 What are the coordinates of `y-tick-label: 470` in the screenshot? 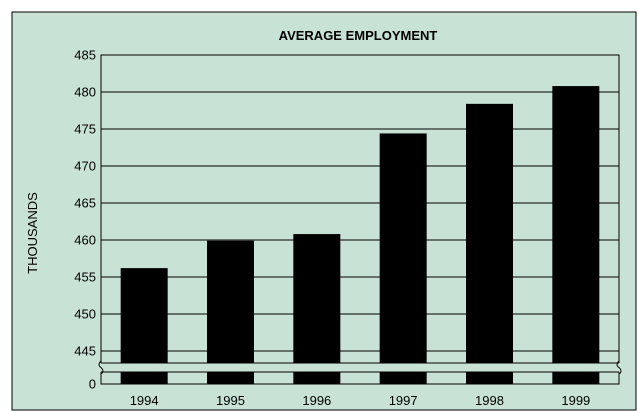 It's located at (85, 166).